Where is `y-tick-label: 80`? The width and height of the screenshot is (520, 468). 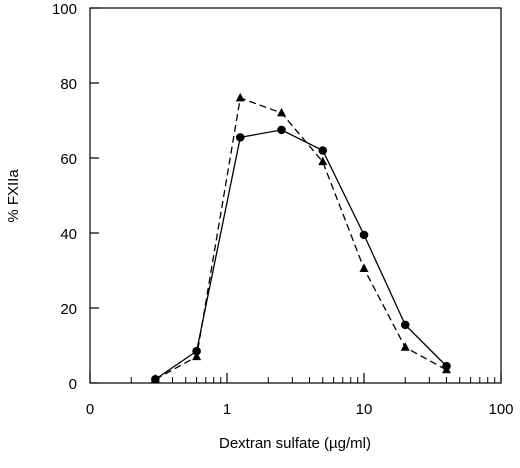 y-tick-label: 80 is located at coordinates (68, 84).